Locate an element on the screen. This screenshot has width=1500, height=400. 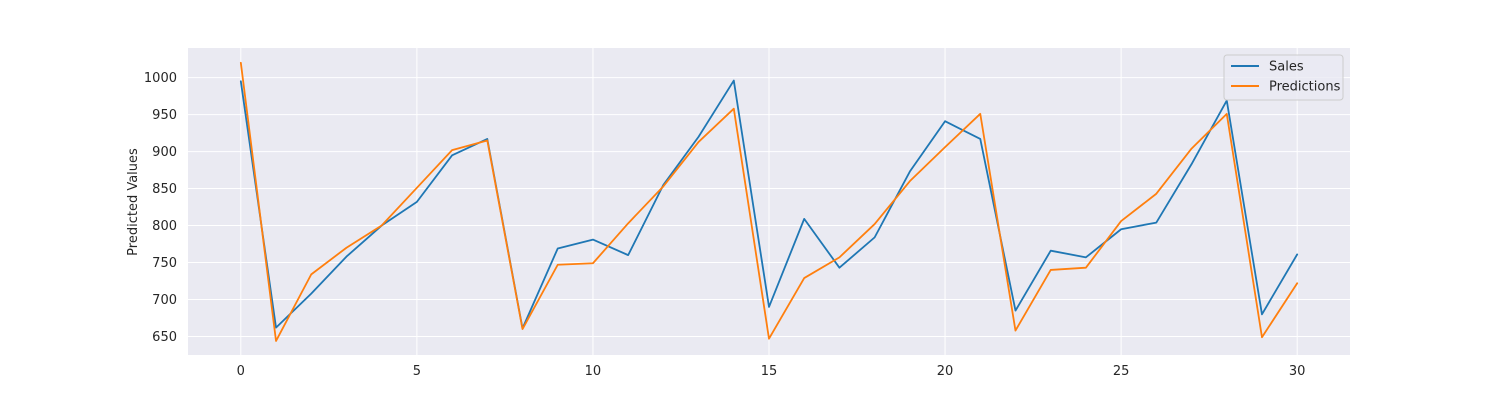
y-axis-label: Predicted Values is located at coordinates (133, 202).